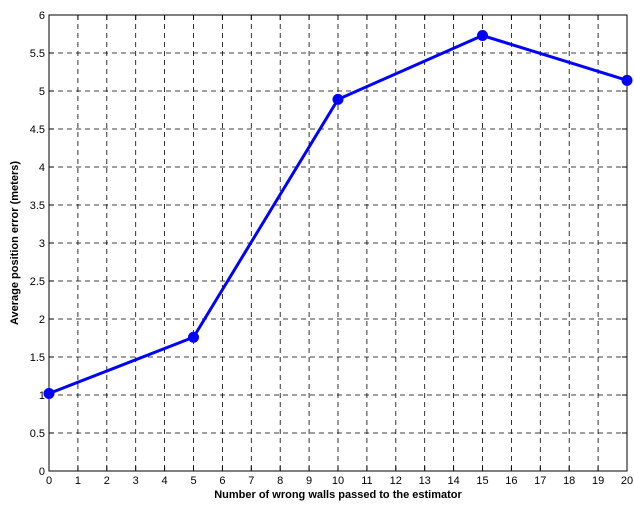 The image size is (634, 507). Describe the element at coordinates (598, 481) in the screenshot. I see `x-tick-label: 19` at that location.